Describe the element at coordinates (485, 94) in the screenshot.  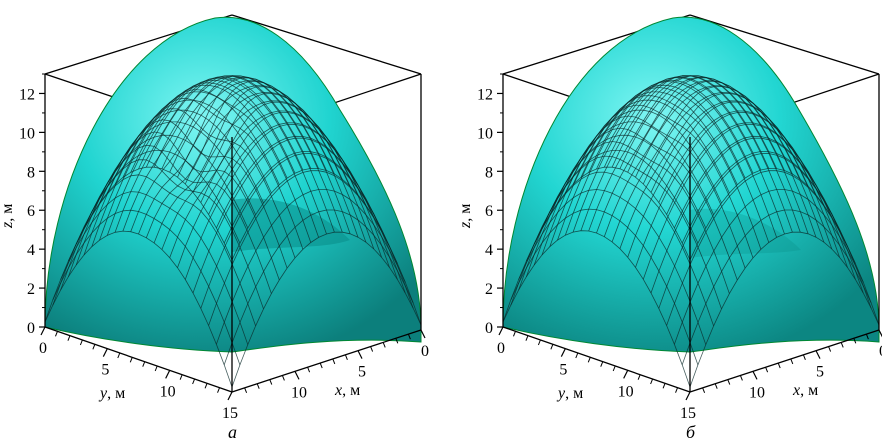
I see `z-tick-label: 12` at that location.